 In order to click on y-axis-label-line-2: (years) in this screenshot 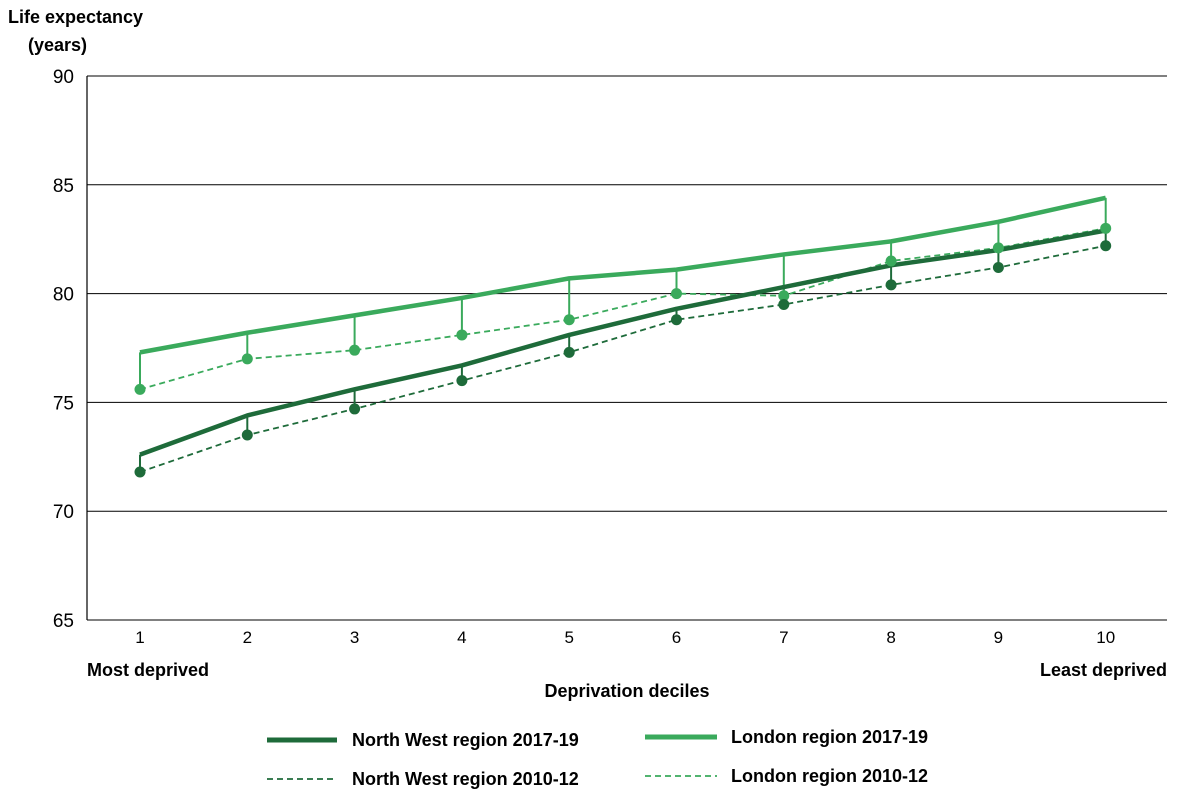, I will do `click(57, 45)`.